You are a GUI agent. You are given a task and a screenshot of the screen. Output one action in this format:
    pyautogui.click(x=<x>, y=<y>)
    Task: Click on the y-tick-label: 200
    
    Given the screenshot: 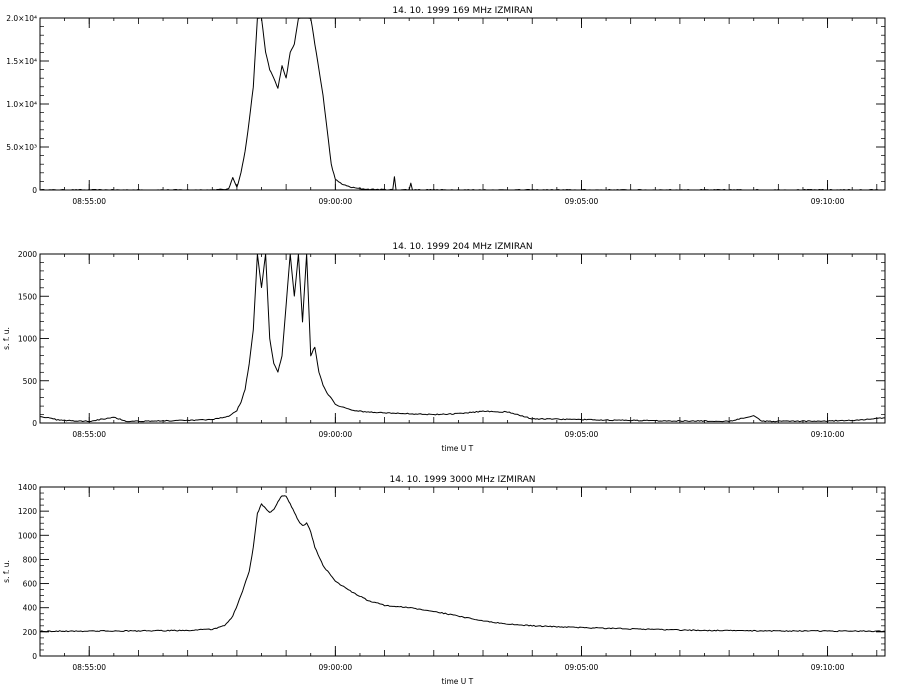 What is the action you would take?
    pyautogui.click(x=30, y=632)
    